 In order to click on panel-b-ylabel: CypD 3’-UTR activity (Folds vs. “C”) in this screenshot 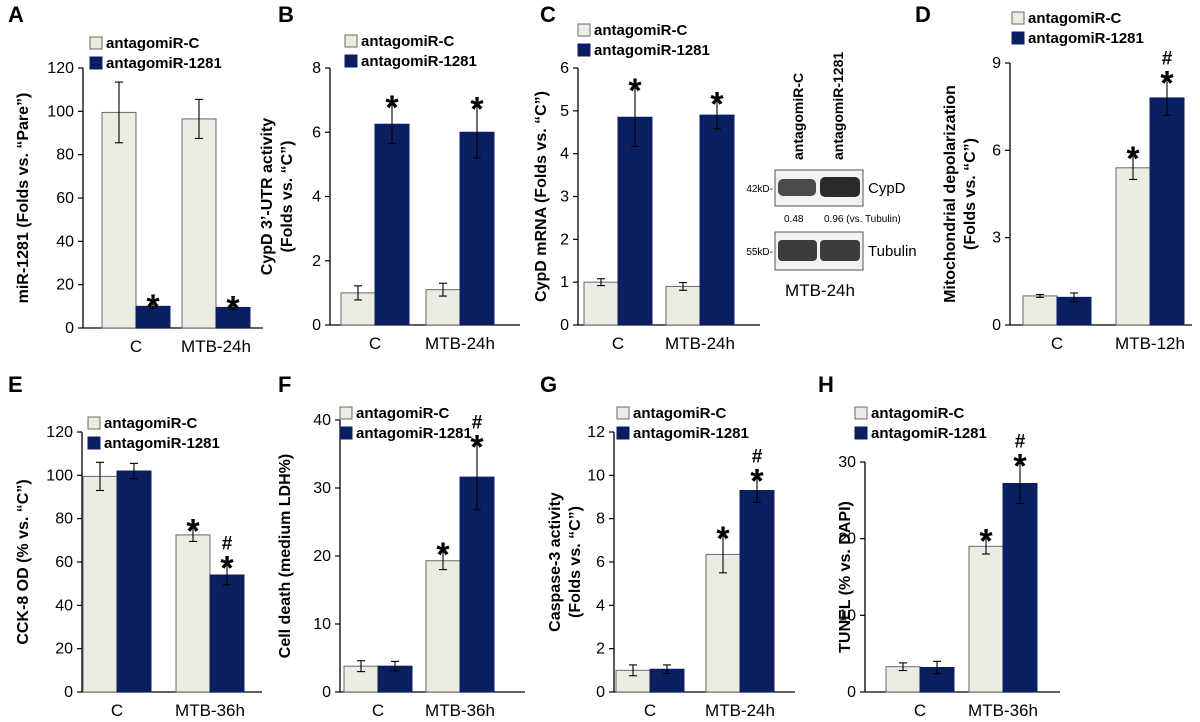, I will do `click(277, 196)`.